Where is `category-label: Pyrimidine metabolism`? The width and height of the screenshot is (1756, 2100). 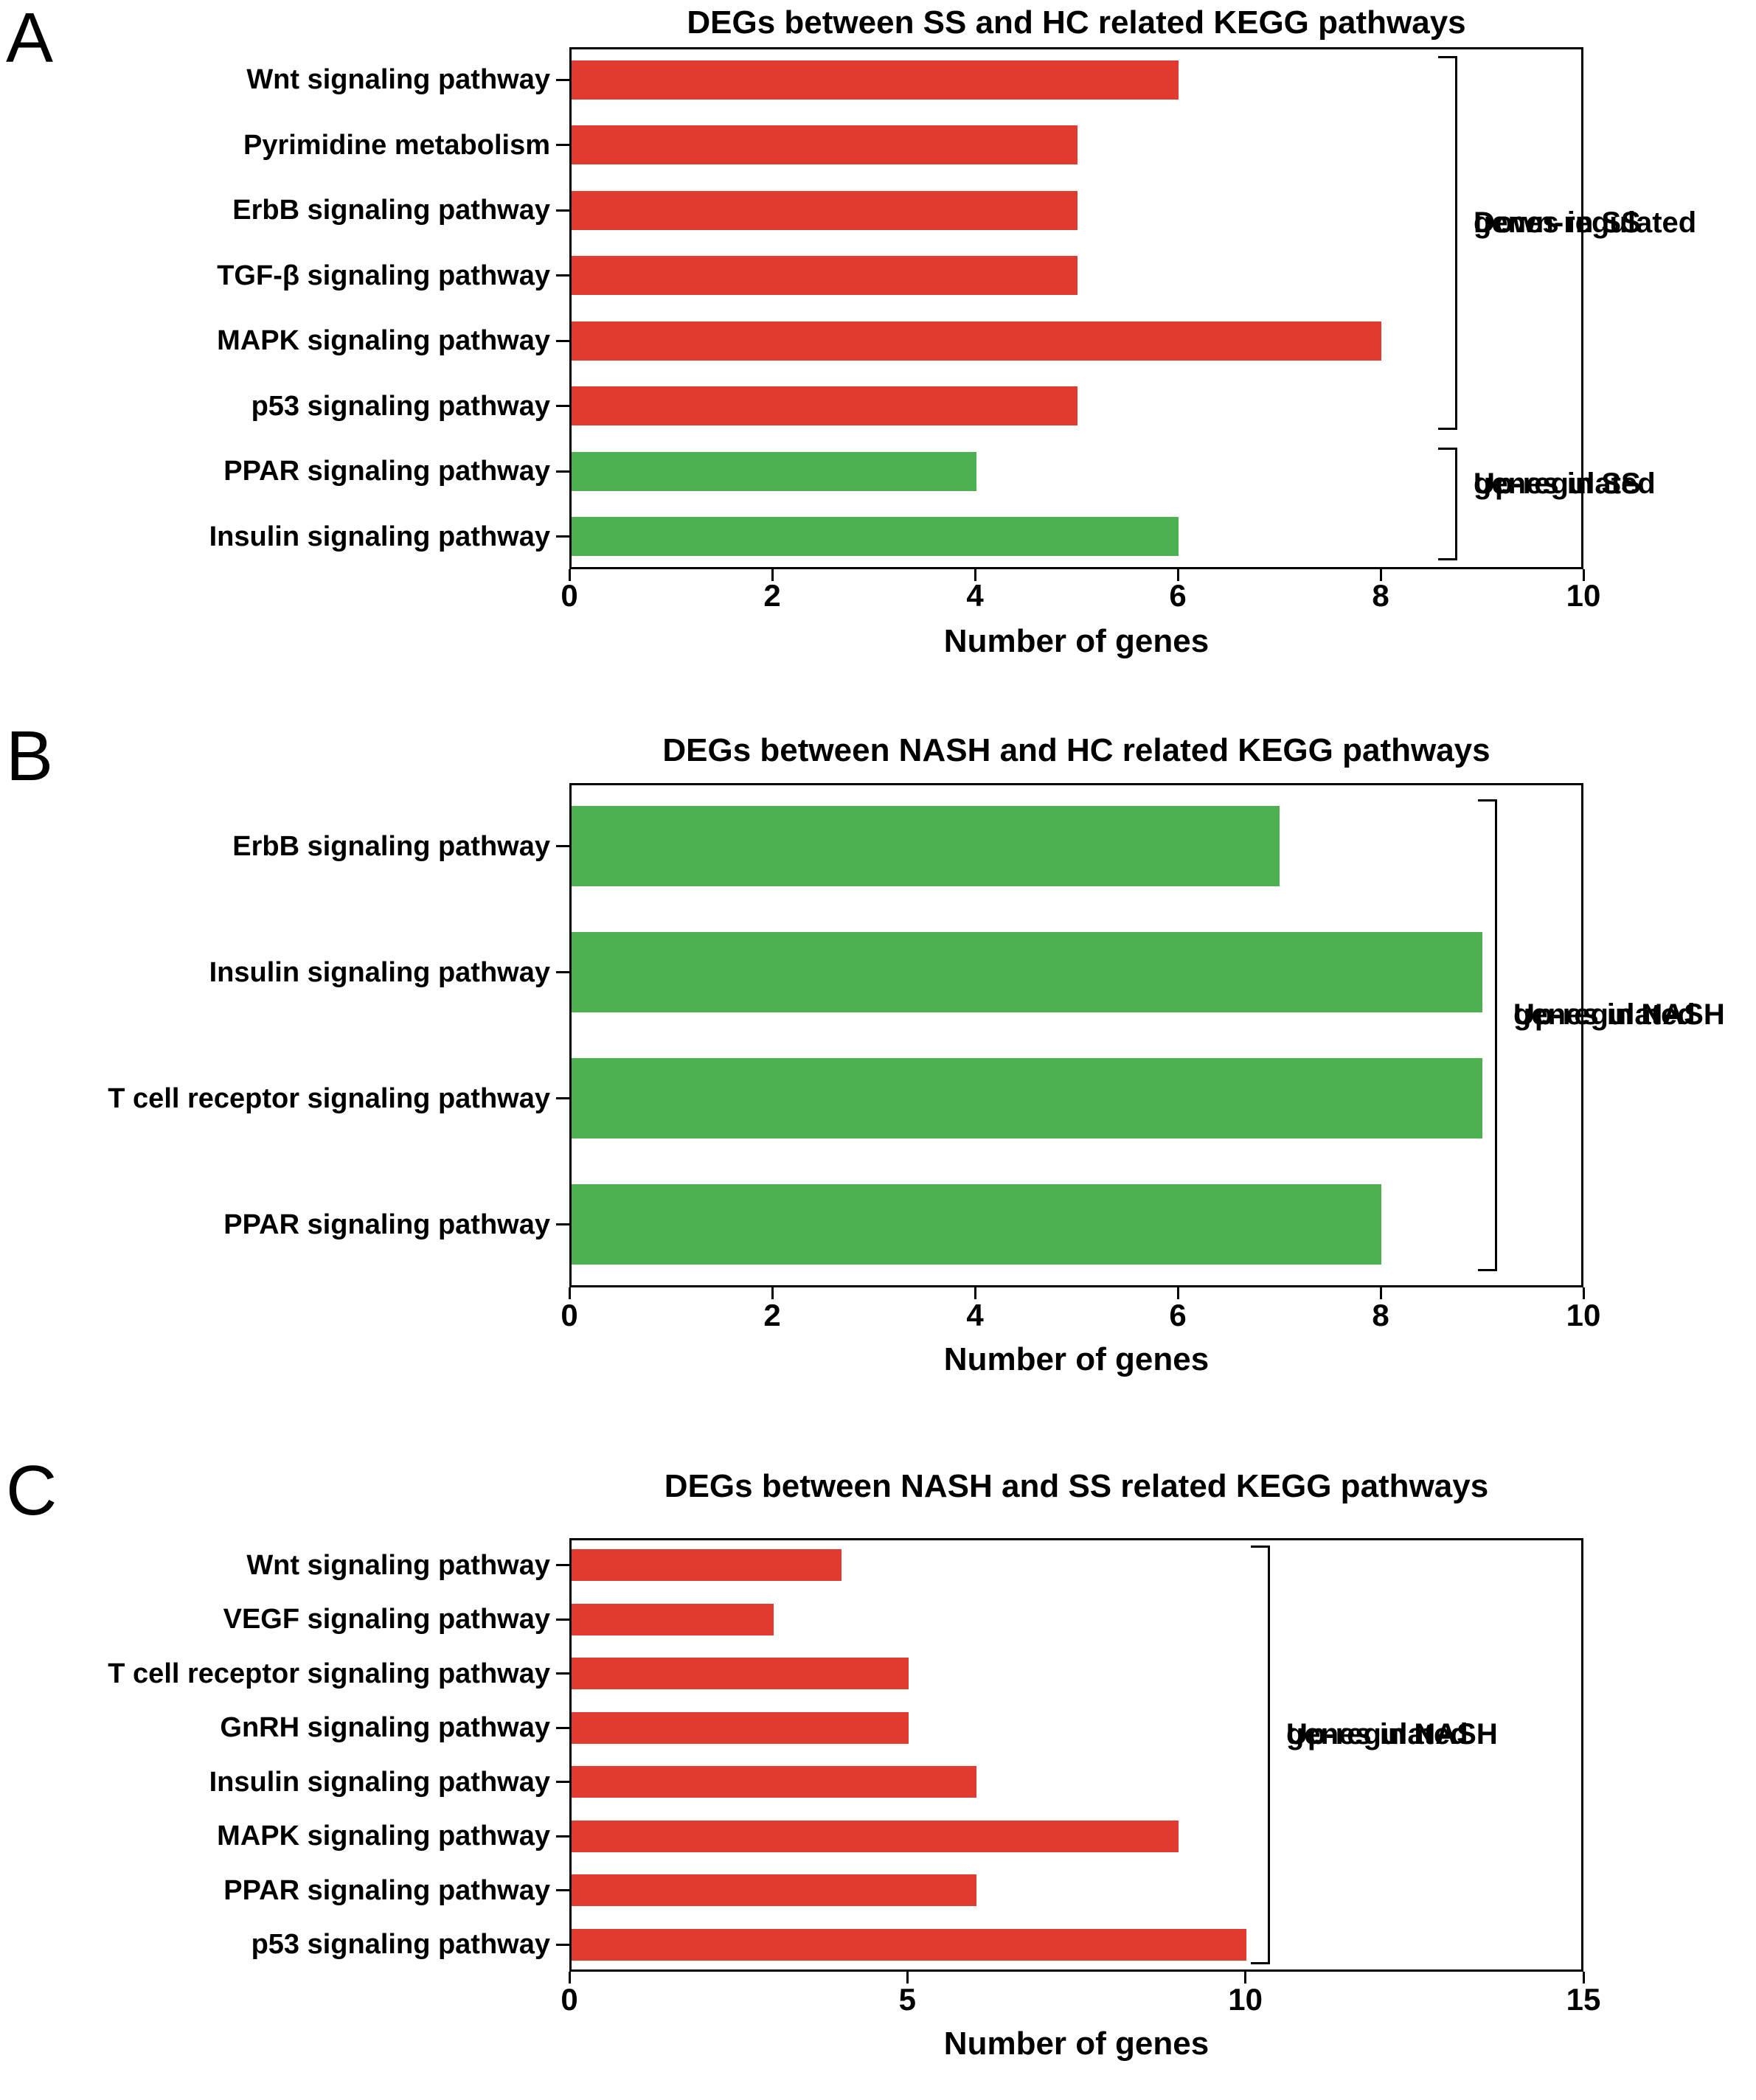
category-label: Pyrimidine metabolism is located at coordinates (397, 145).